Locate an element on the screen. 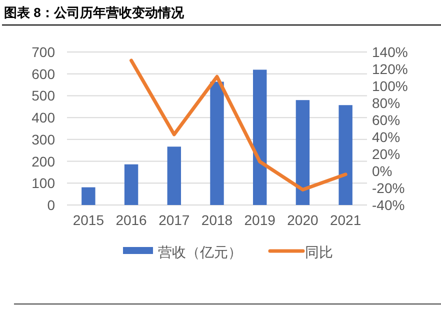  x-tick-label: 2015 is located at coordinates (88, 220).